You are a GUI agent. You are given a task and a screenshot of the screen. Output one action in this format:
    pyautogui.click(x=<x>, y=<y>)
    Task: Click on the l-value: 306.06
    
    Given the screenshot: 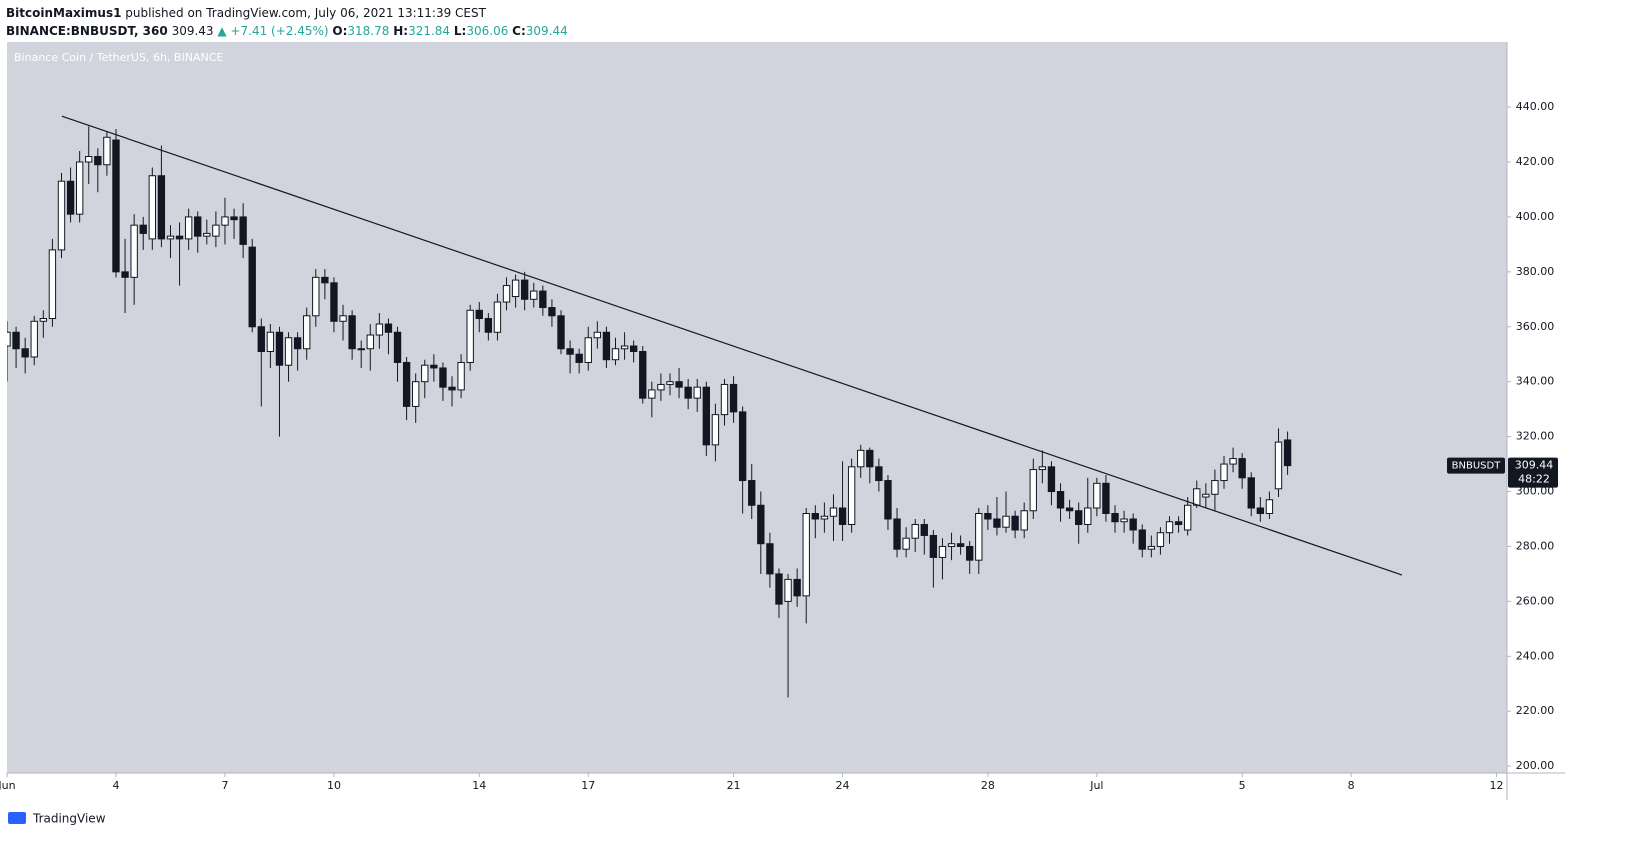 What is the action you would take?
    pyautogui.click(x=487, y=31)
    